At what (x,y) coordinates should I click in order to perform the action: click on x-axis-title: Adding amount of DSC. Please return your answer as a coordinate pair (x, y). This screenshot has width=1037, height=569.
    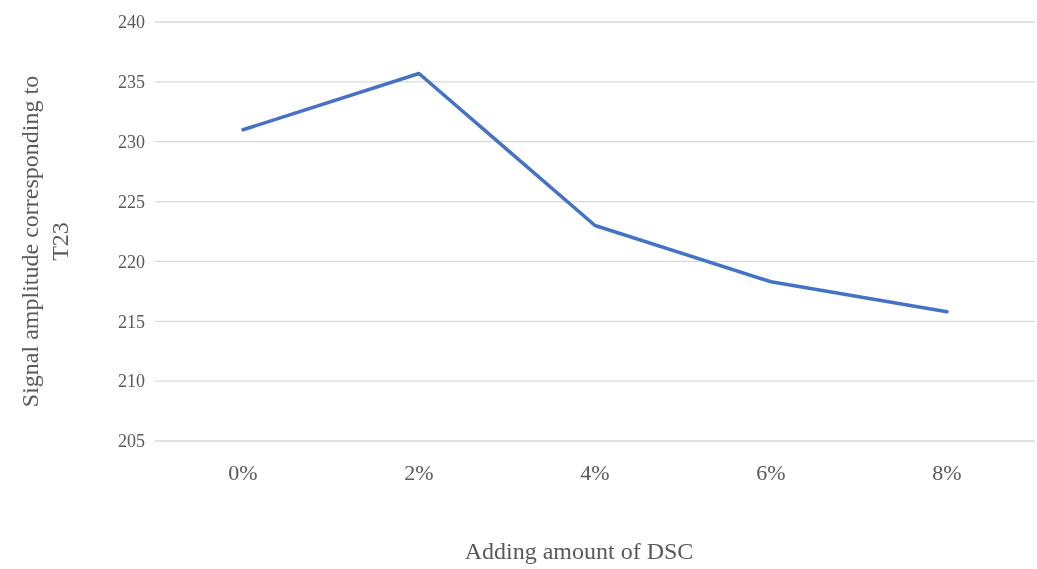
    Looking at the image, I should click on (579, 551).